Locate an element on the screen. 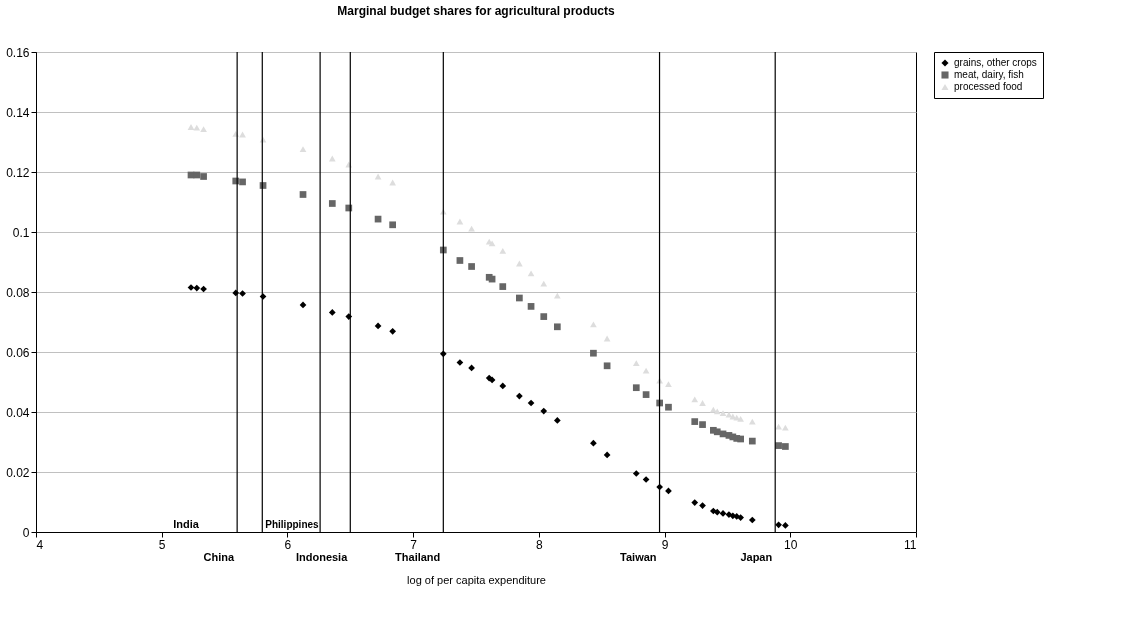 The image size is (1129, 621). x-tick-label: 5 is located at coordinates (162, 544).